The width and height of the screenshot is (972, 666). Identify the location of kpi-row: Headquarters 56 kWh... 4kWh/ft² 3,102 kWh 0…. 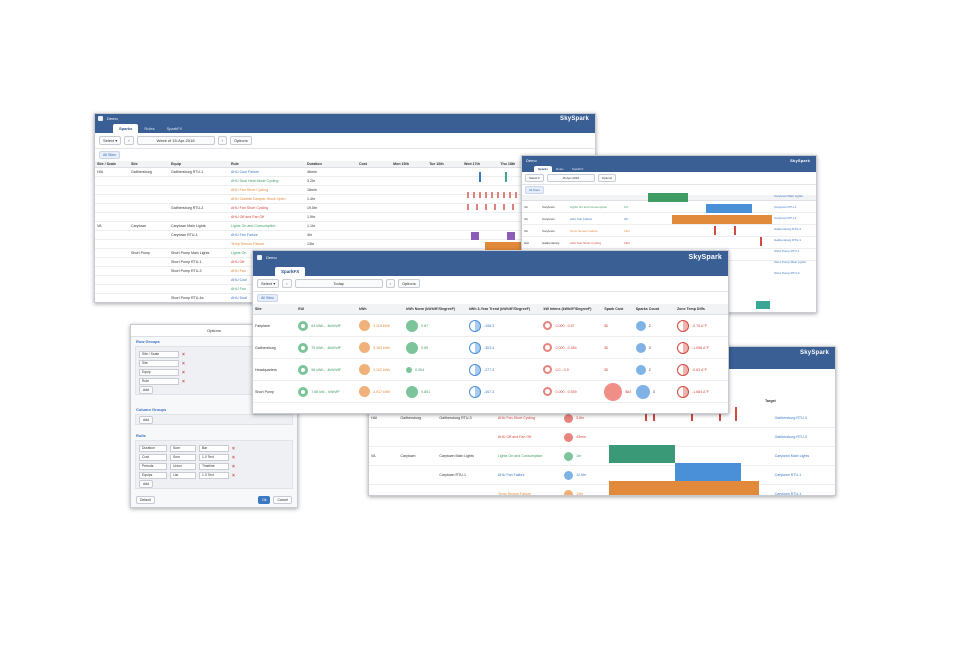
(490, 370).